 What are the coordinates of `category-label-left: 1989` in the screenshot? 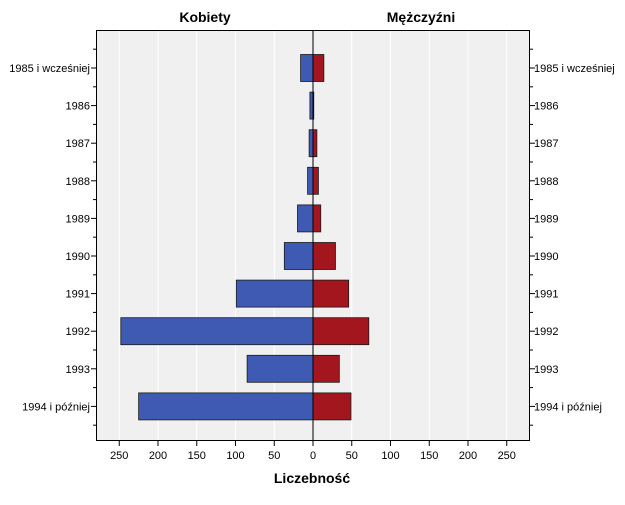 It's located at (78, 219).